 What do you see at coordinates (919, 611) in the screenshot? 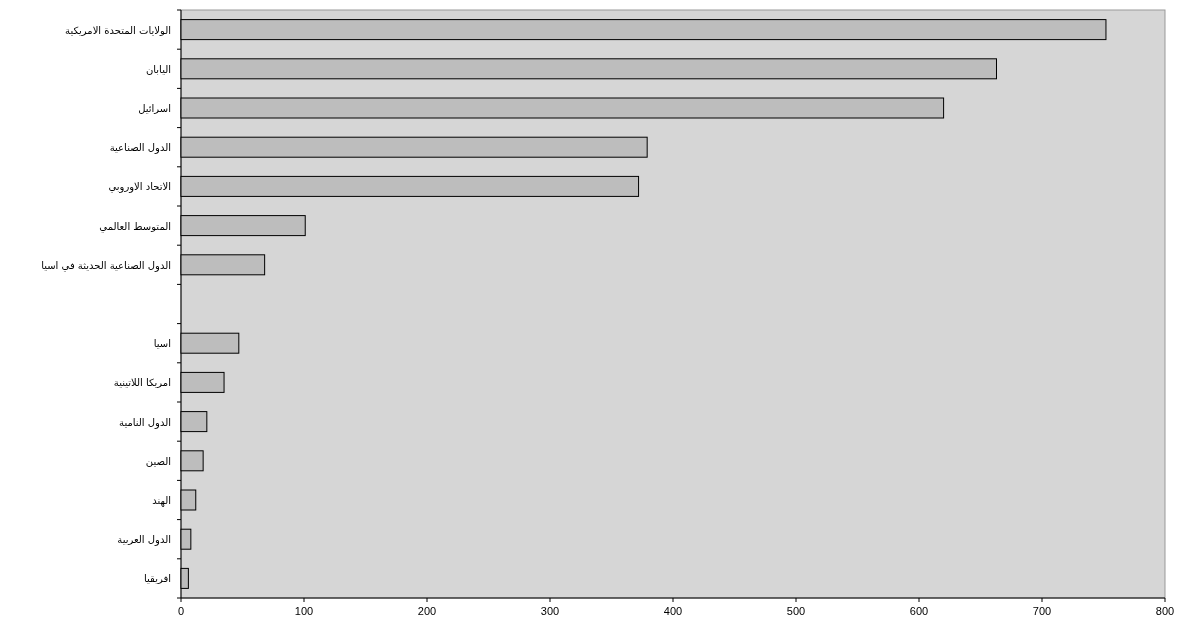
I see `x-tick-label: 600` at bounding box center [919, 611].